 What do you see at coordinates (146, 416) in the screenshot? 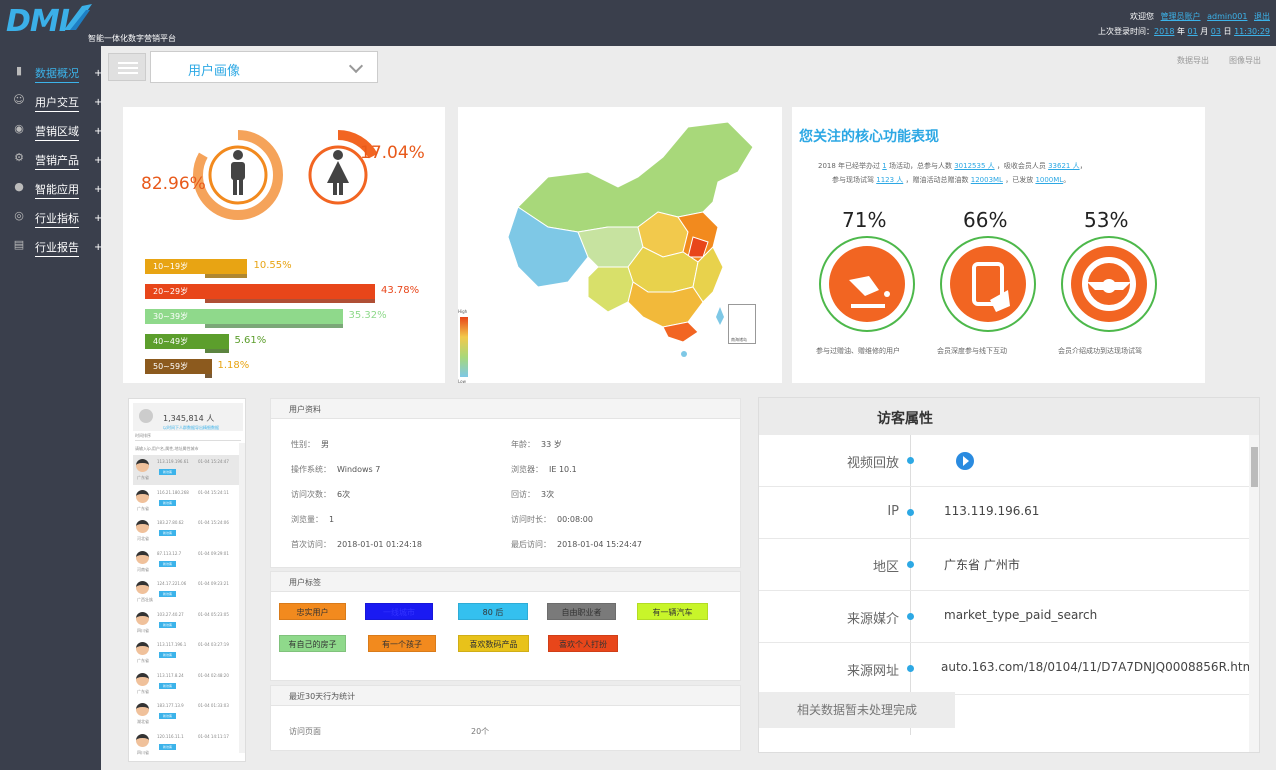
I see `people-icon` at bounding box center [146, 416].